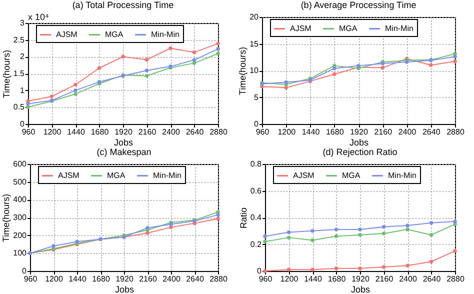 This screenshot has width=474, height=294. What do you see at coordinates (123, 5) in the screenshot?
I see `chart-title: (a) Total Processing Time` at bounding box center [123, 5].